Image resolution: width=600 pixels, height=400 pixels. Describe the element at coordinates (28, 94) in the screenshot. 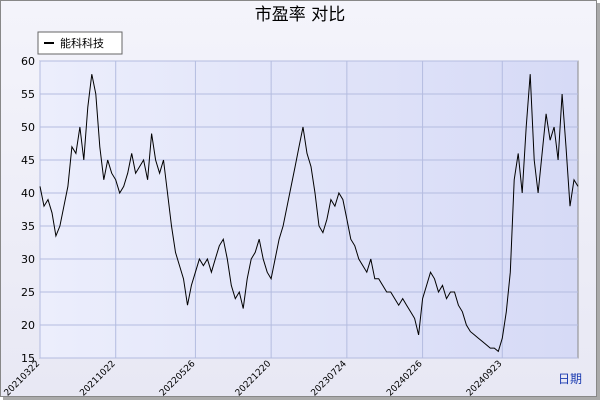

I see `y-tick-label: 55` at that location.